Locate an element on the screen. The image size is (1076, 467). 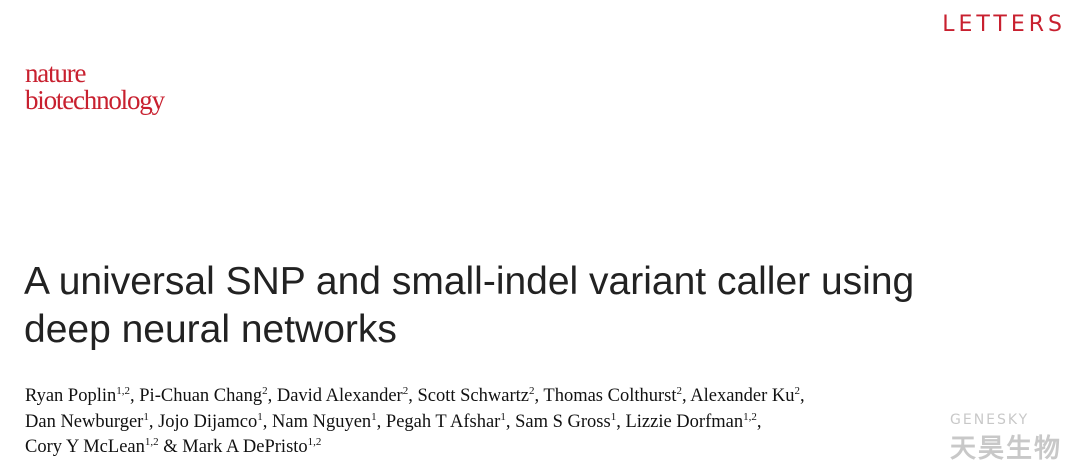
logo-line: biotechnology is located at coordinates (95, 100).